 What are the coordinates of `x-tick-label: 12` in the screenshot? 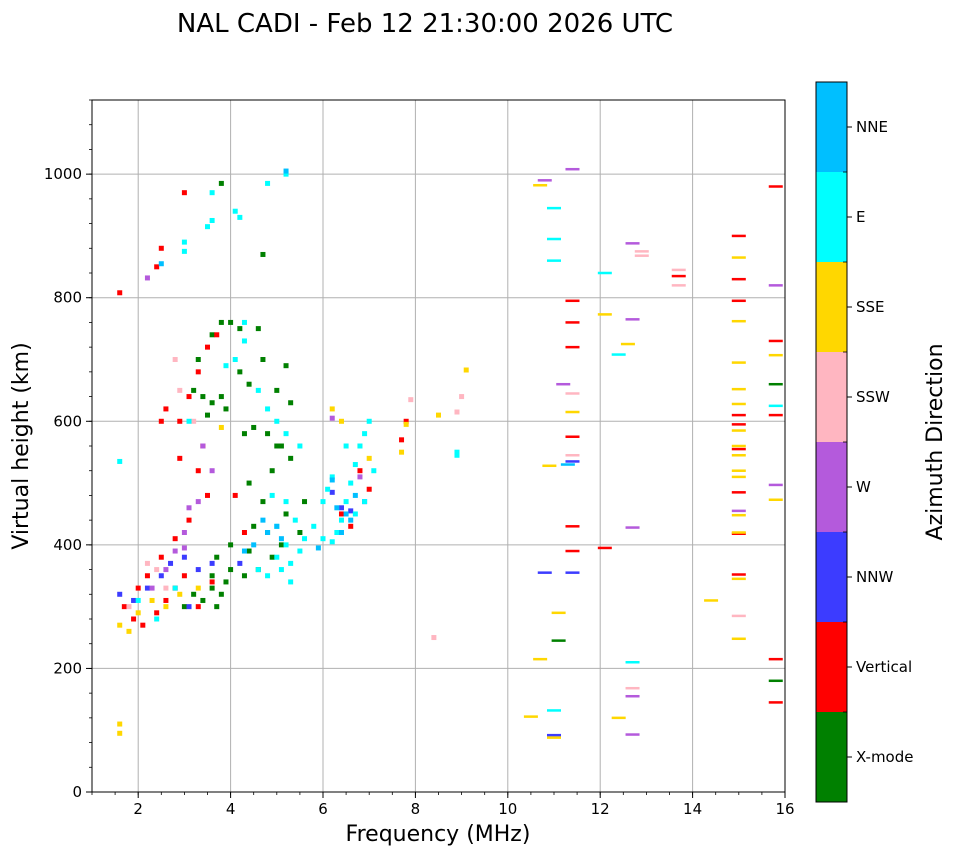 It's located at (600, 809).